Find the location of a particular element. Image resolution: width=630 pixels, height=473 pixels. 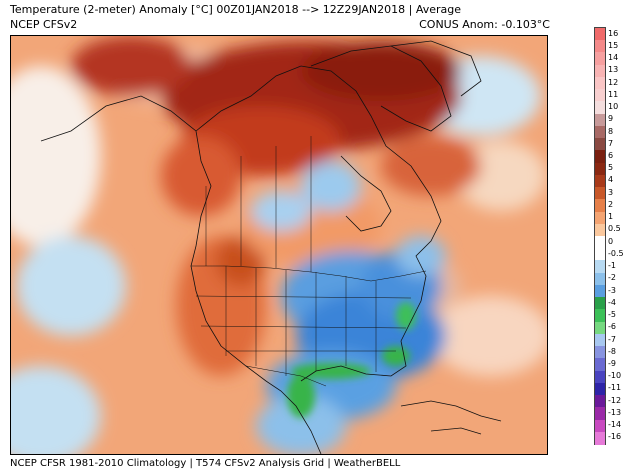

color-scale-label: 7 is located at coordinates (611, 143).